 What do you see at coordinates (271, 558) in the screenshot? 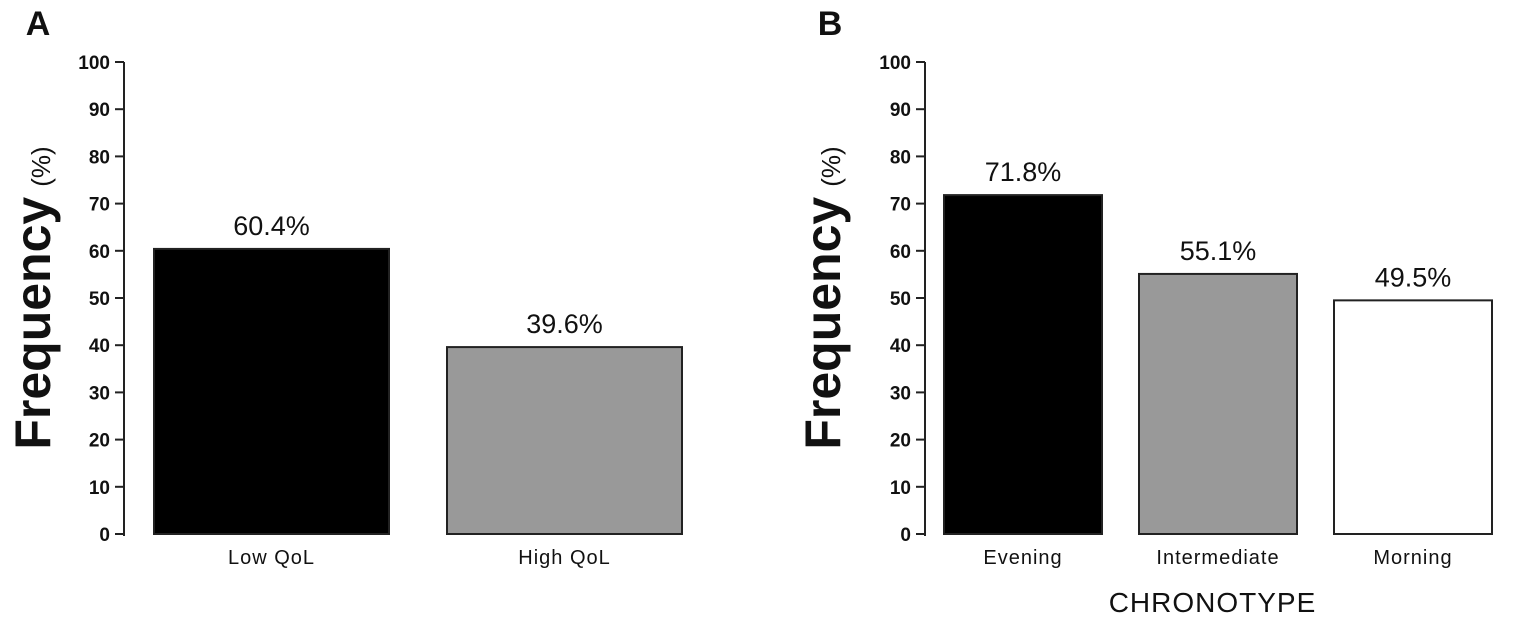
I see `category-label: Low QoL` at bounding box center [271, 558].